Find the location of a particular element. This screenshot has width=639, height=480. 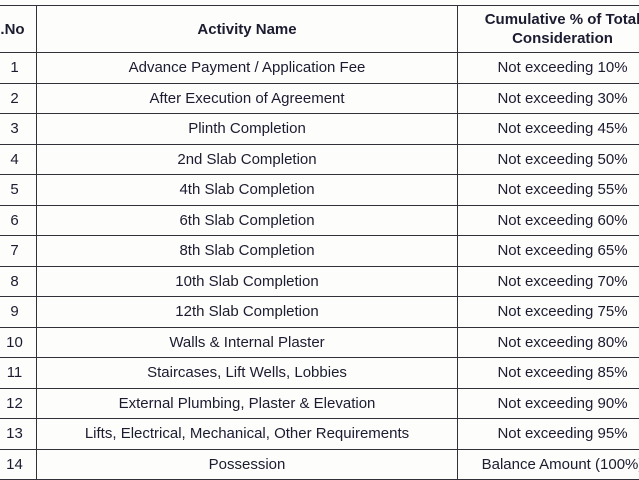

table-row: 6 6th Slab Completion Not exceeding 60% is located at coordinates (319, 220).